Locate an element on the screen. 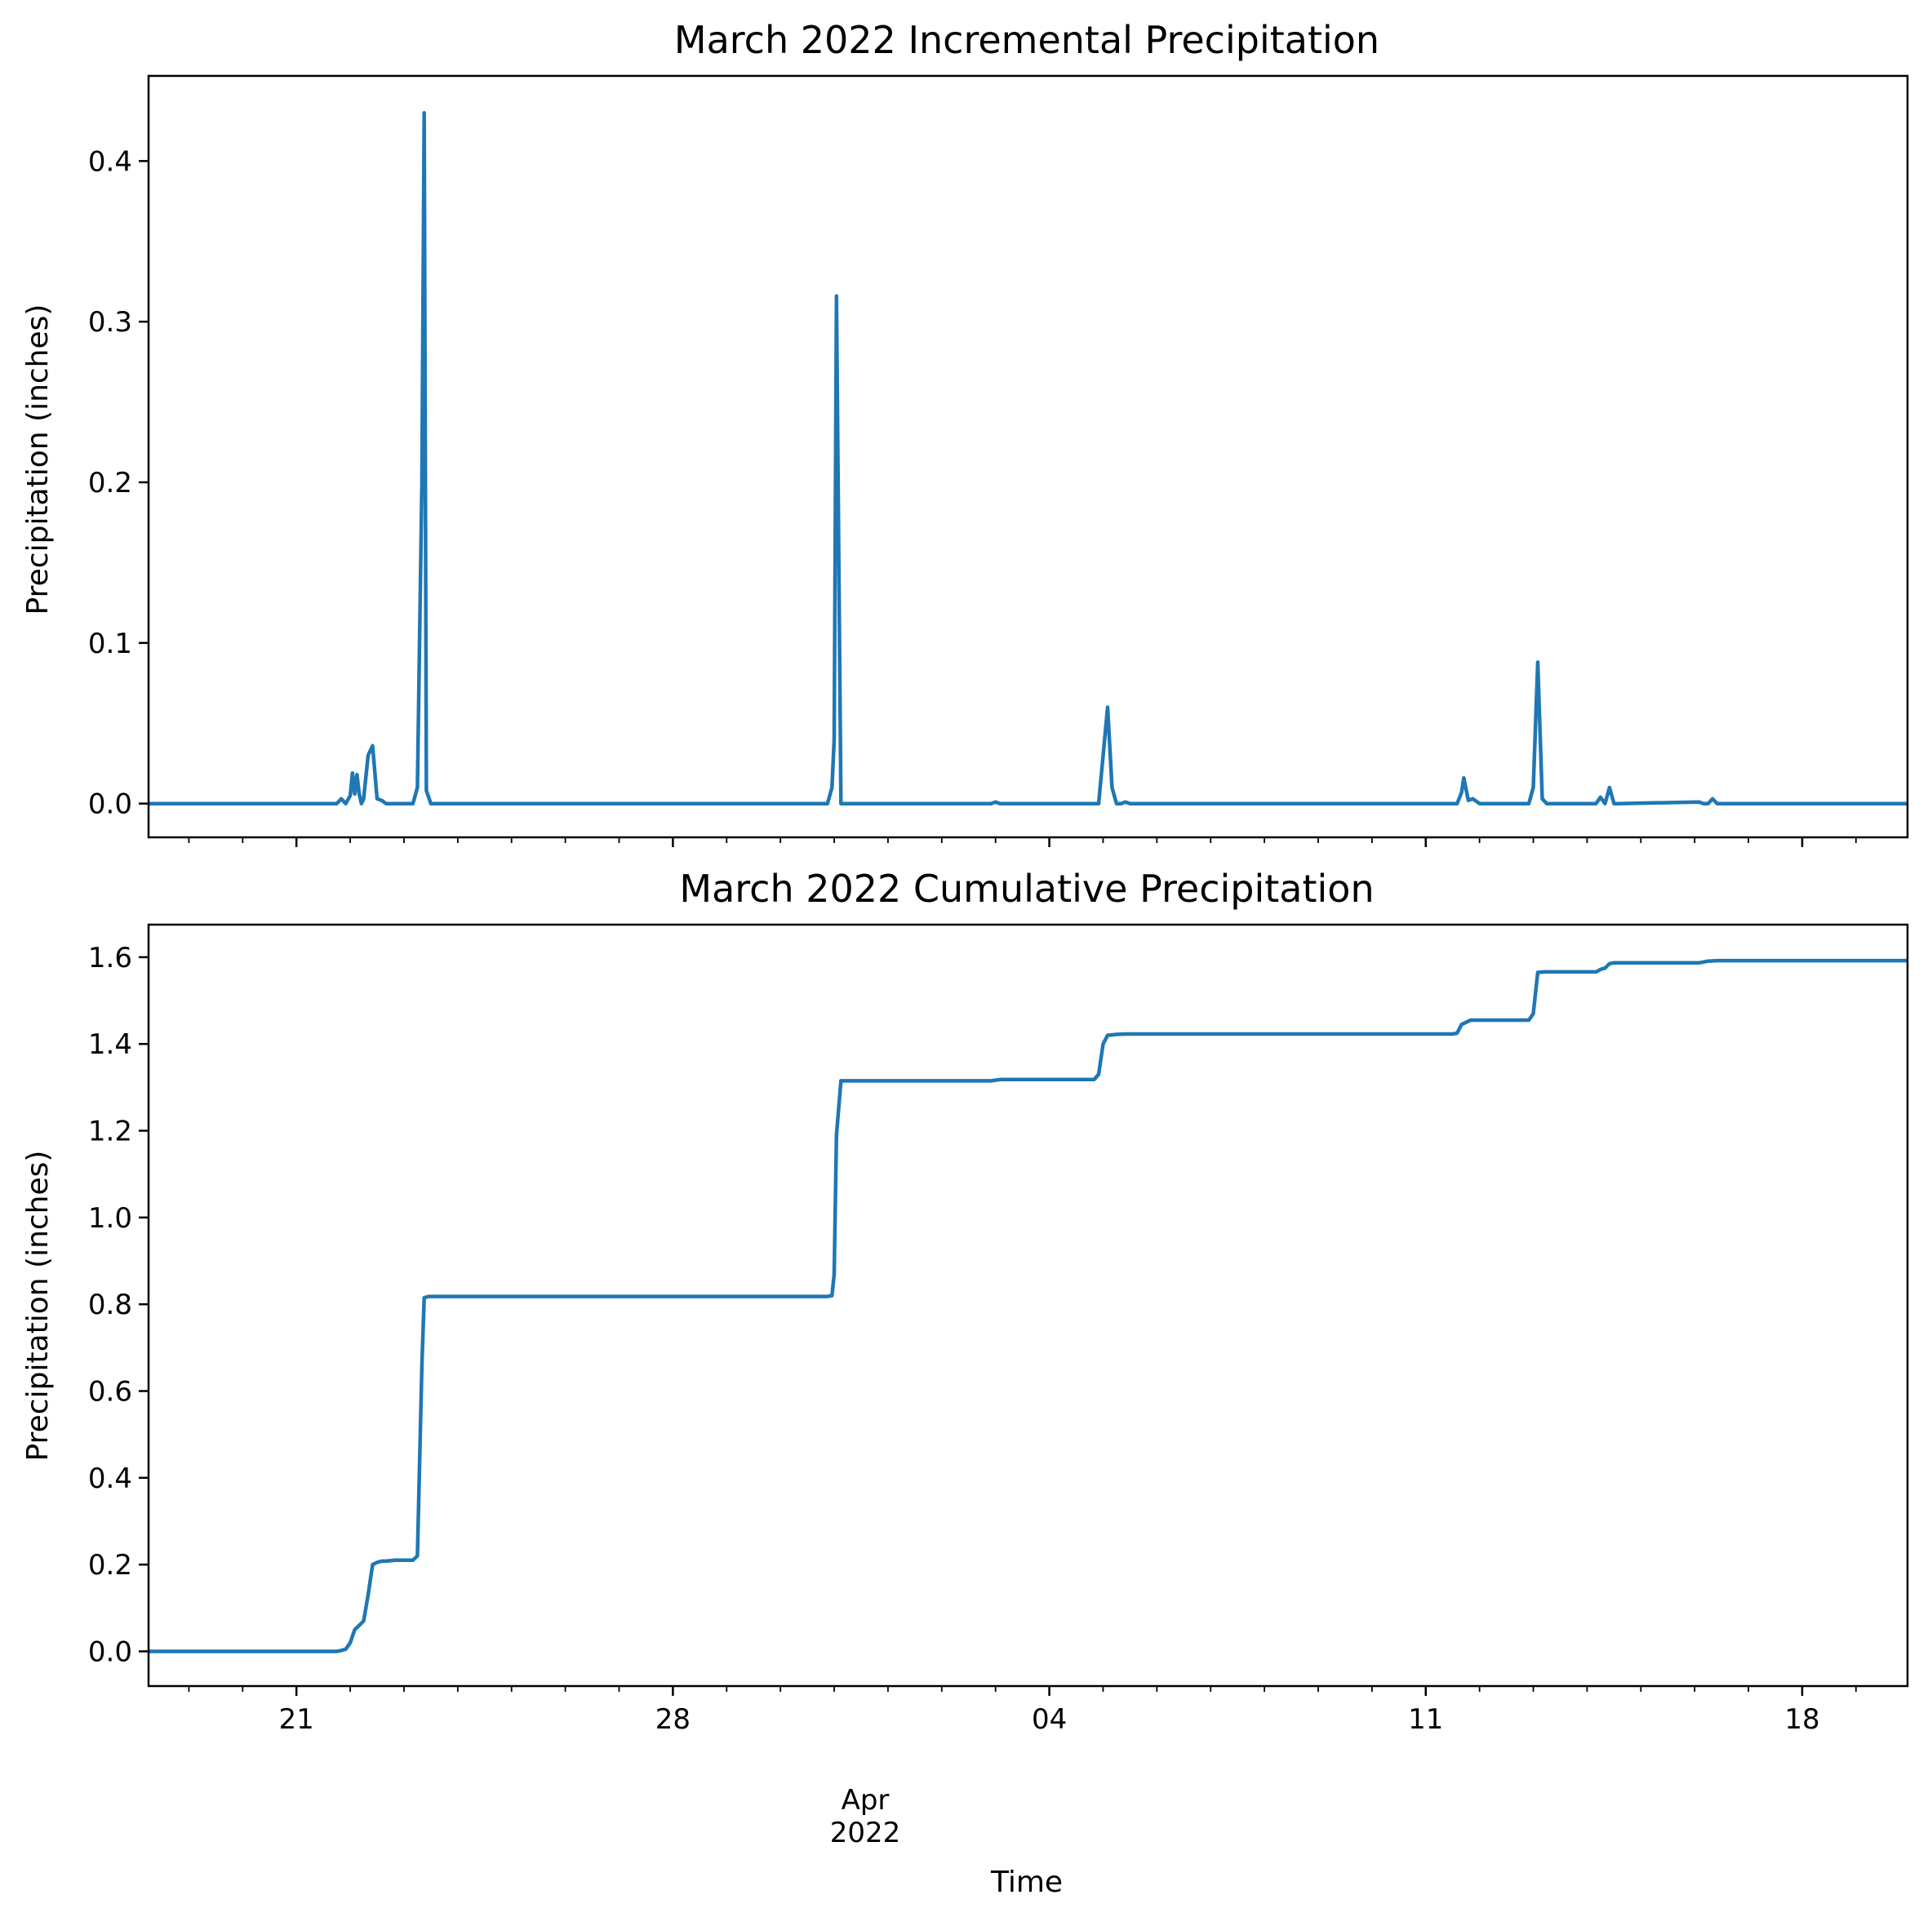 Image resolution: width=1932 pixels, height=1926 pixels. incremental-ytick-label: 0.0 is located at coordinates (110, 804).